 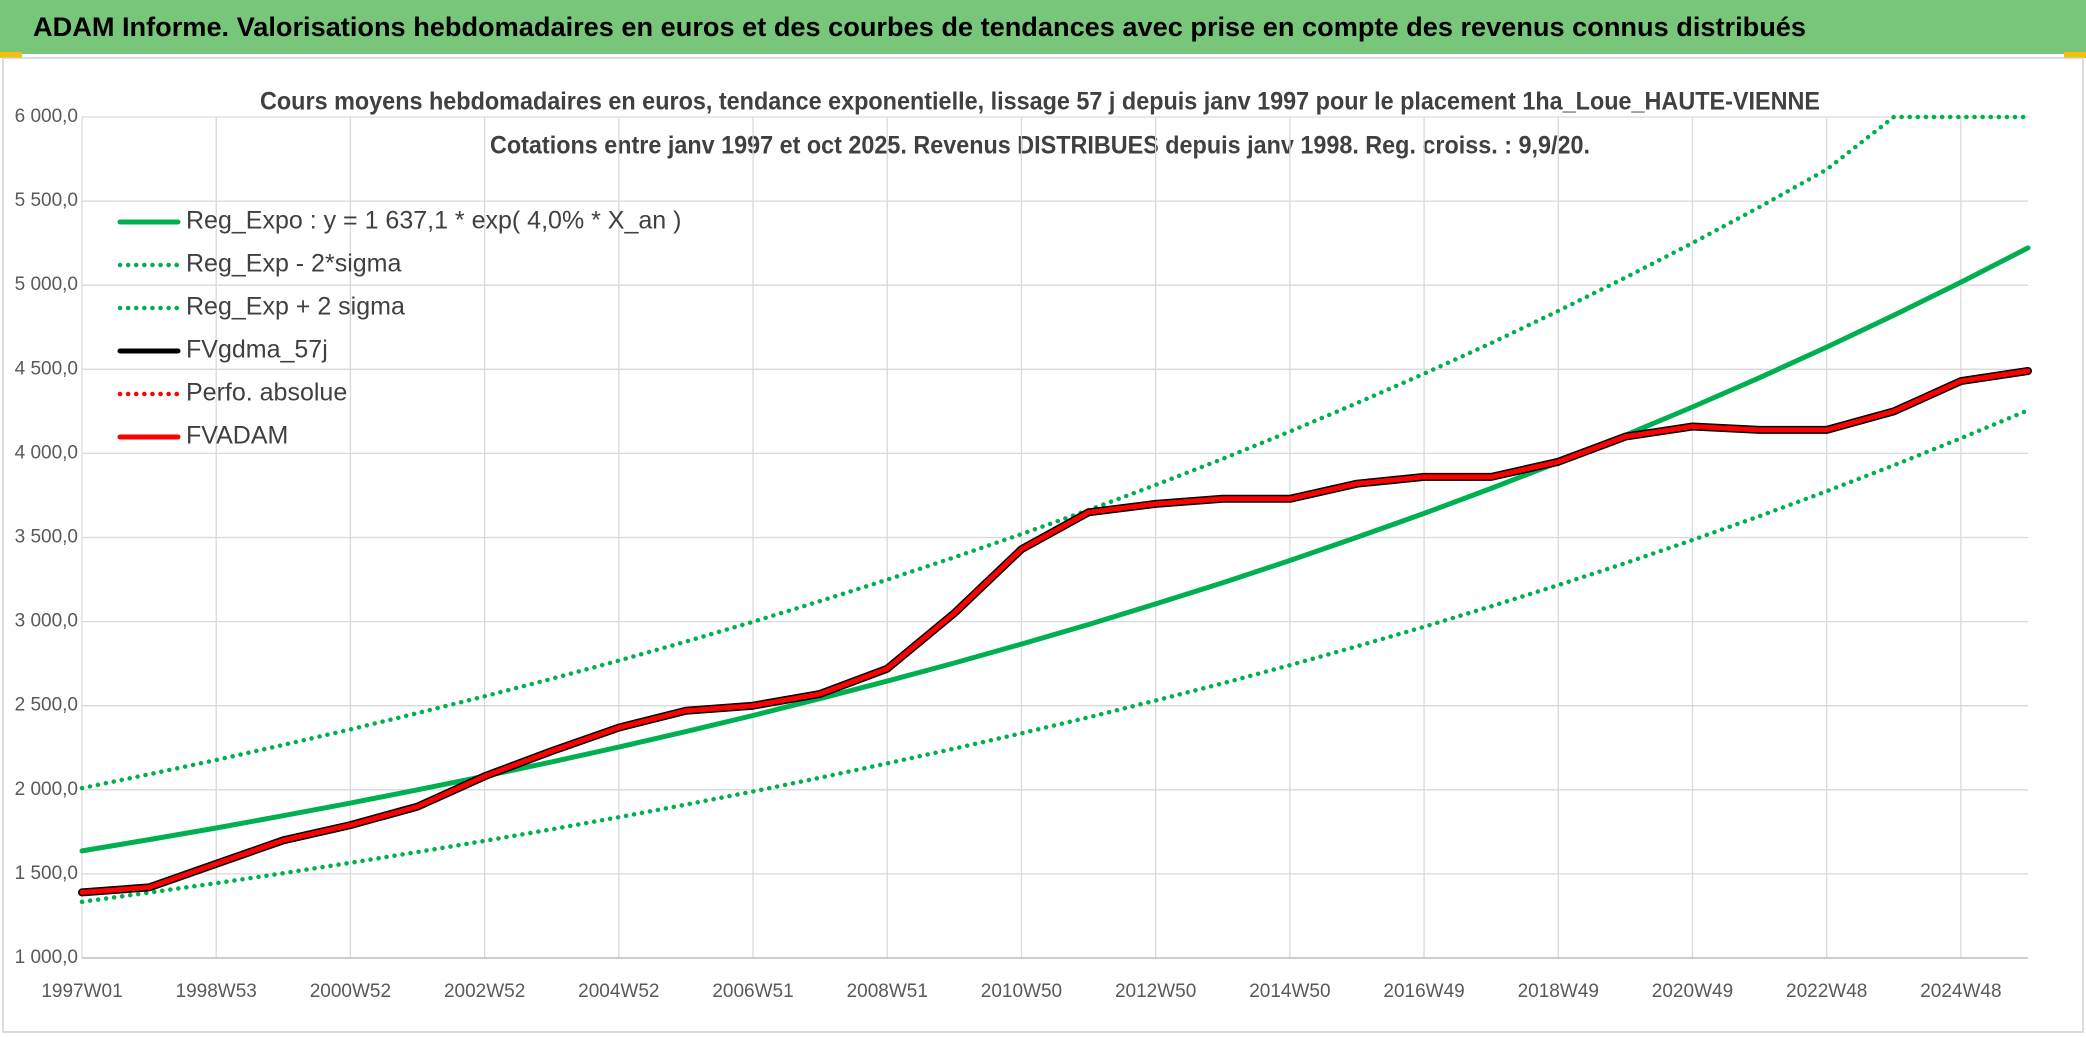 What do you see at coordinates (46, 957) in the screenshot?
I see `y-tick-label: 1 000,0` at bounding box center [46, 957].